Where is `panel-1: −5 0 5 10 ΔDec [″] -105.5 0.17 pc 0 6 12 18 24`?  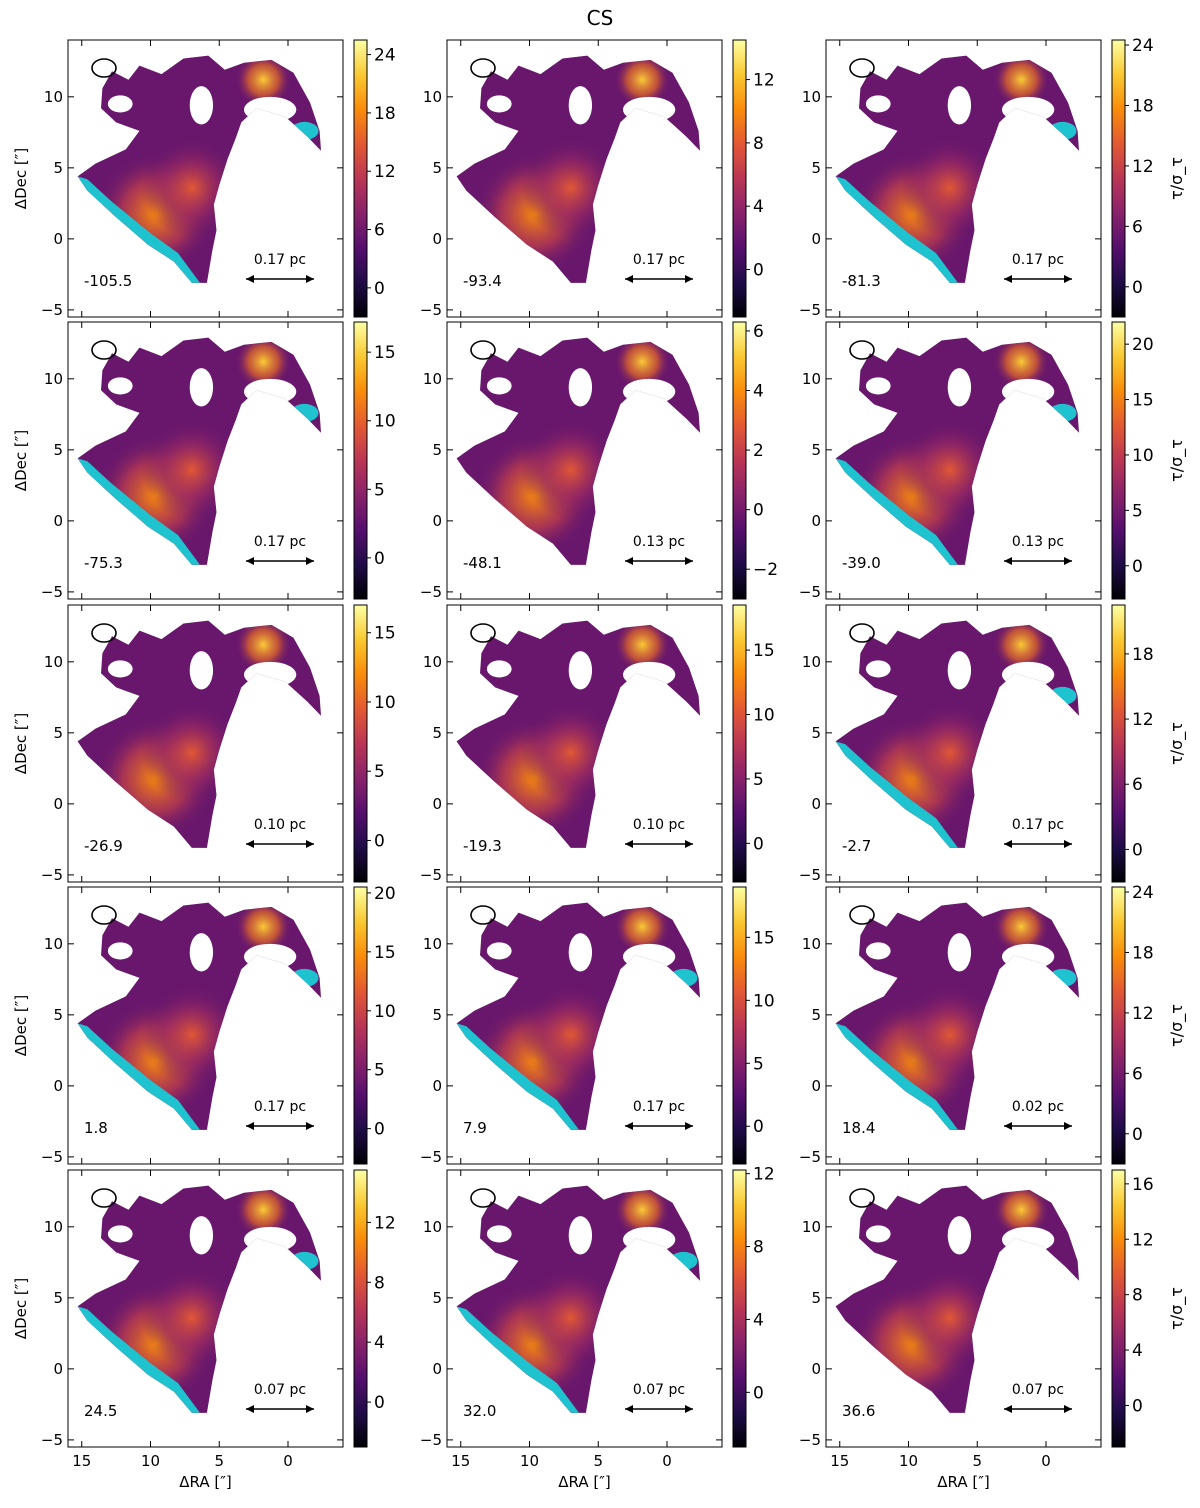
panel-1: −5 0 5 10 ΔDec [″] -105.5 0.17 pc 0 6 12 18 24 is located at coordinates (204, 179).